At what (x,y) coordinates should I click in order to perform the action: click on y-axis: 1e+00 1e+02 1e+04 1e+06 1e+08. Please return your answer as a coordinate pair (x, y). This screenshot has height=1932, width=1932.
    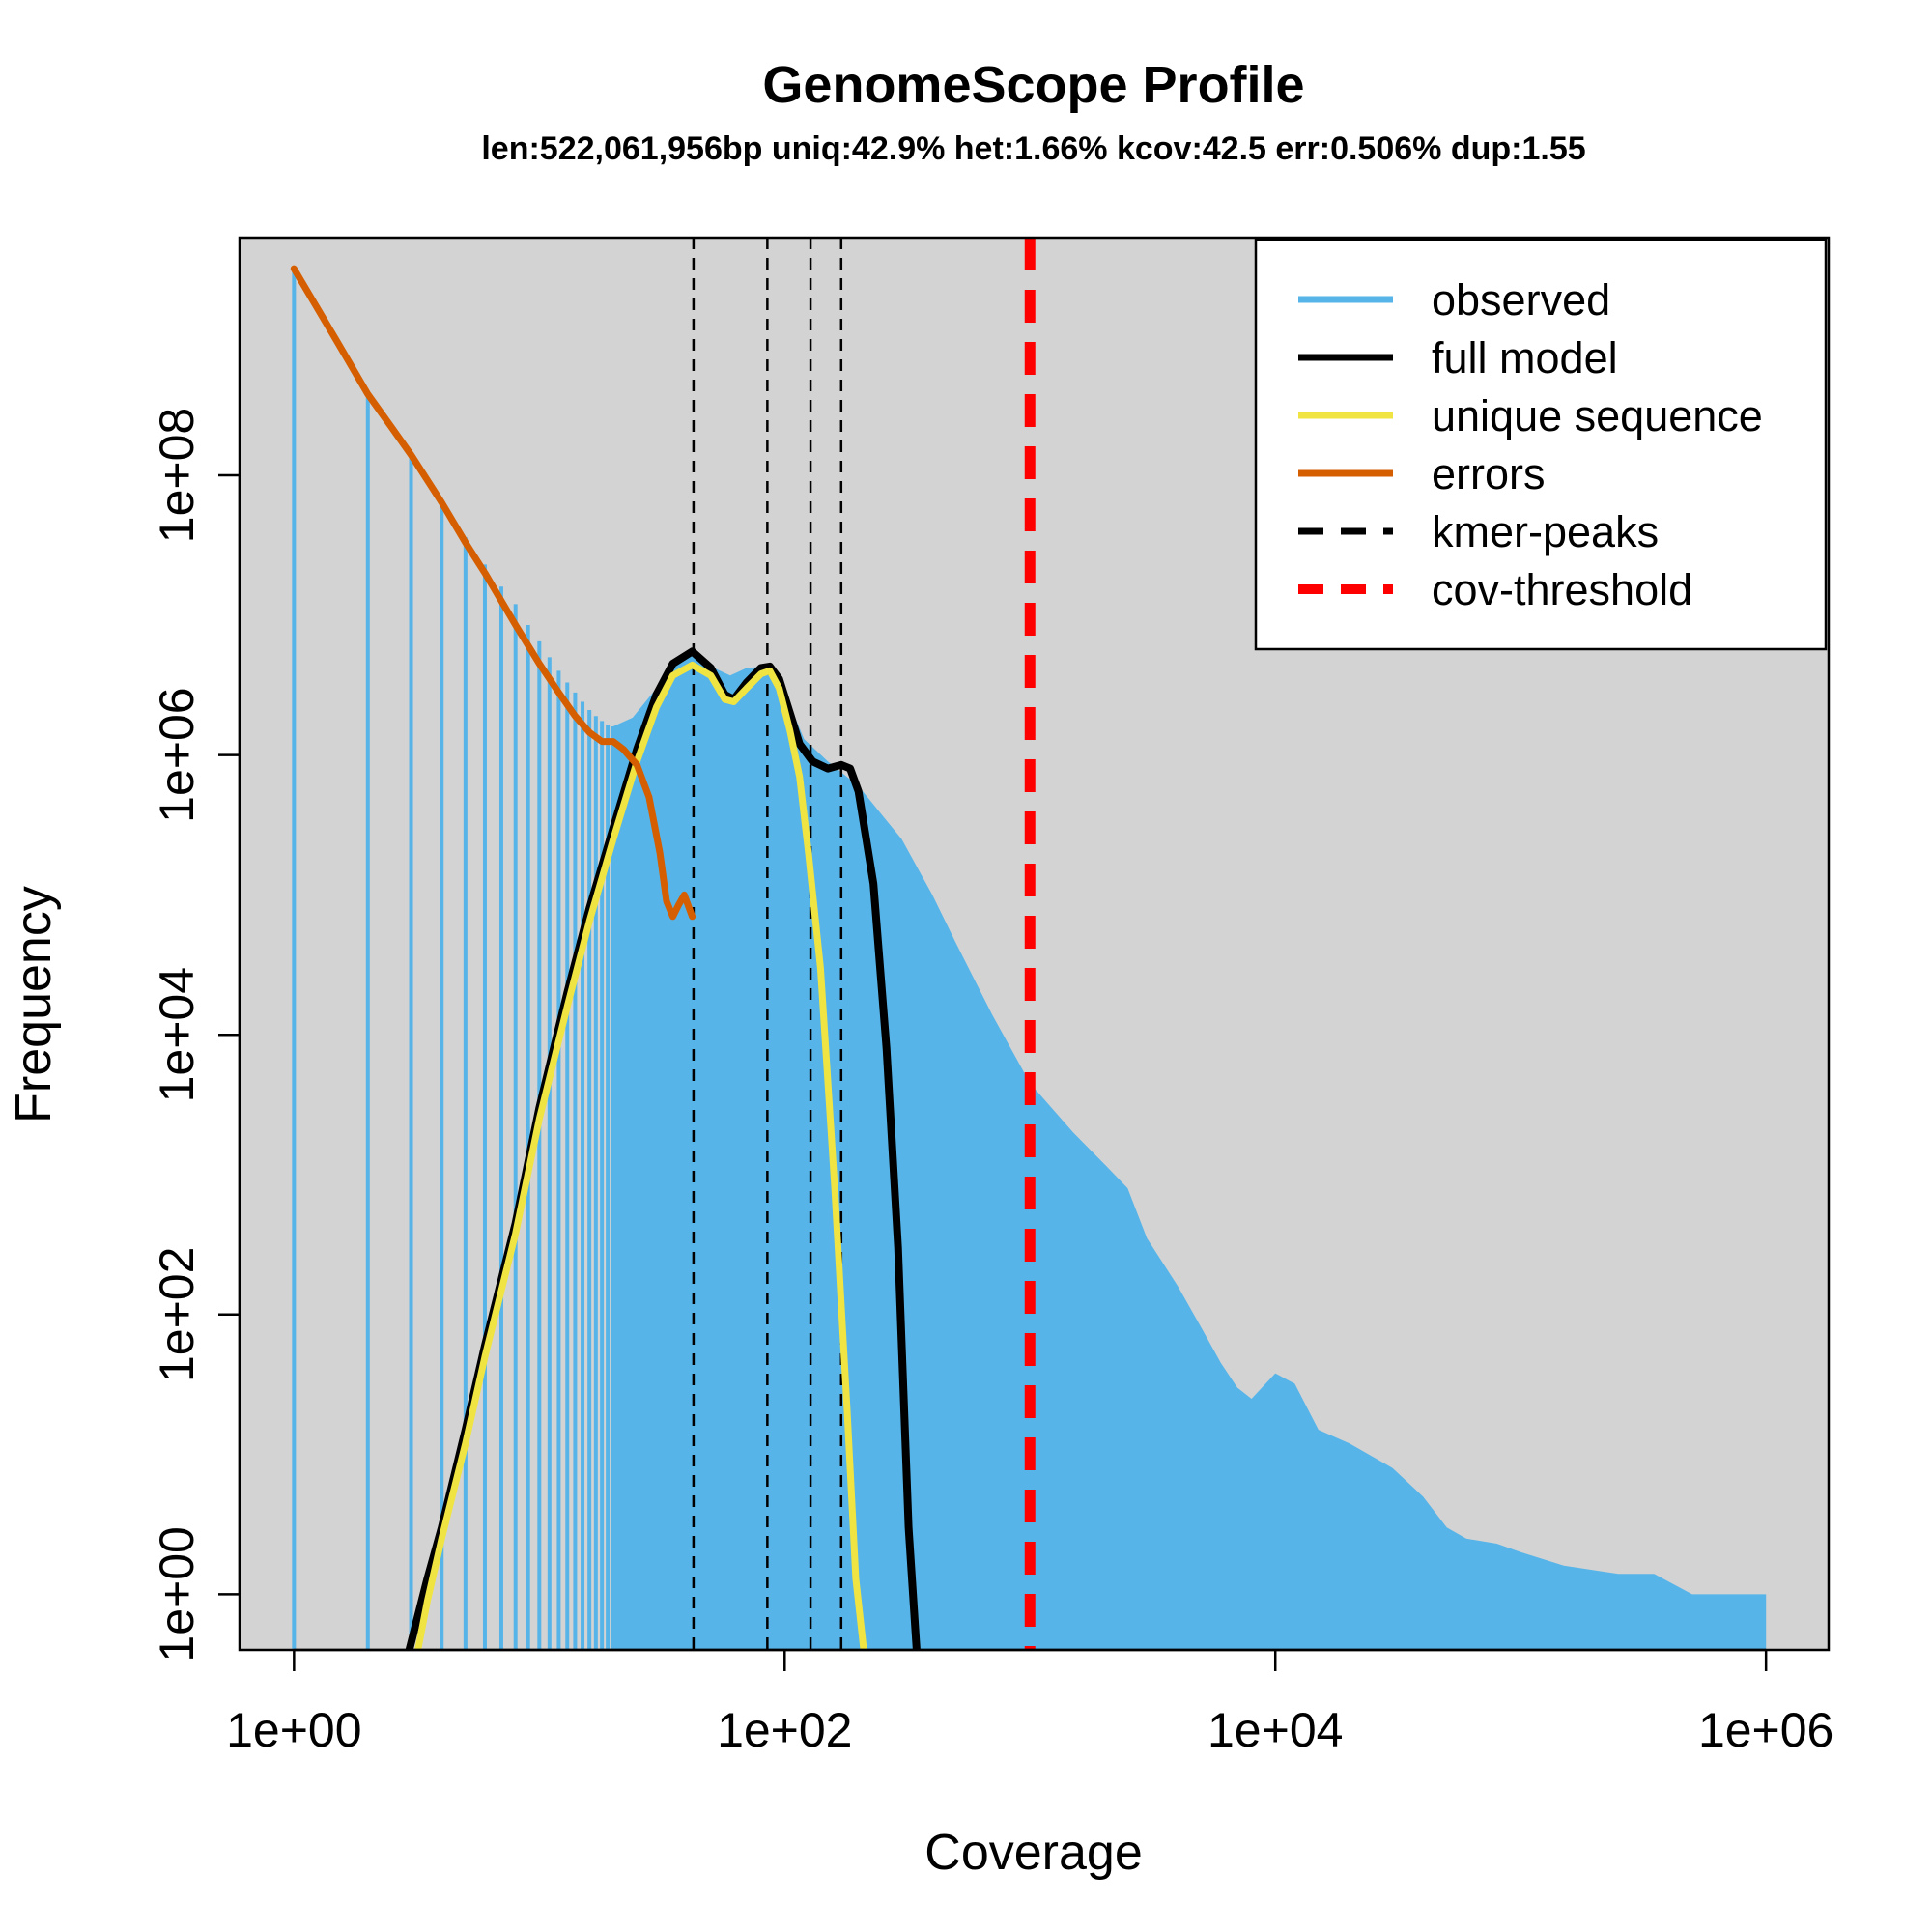
    Looking at the image, I should click on (196, 1035).